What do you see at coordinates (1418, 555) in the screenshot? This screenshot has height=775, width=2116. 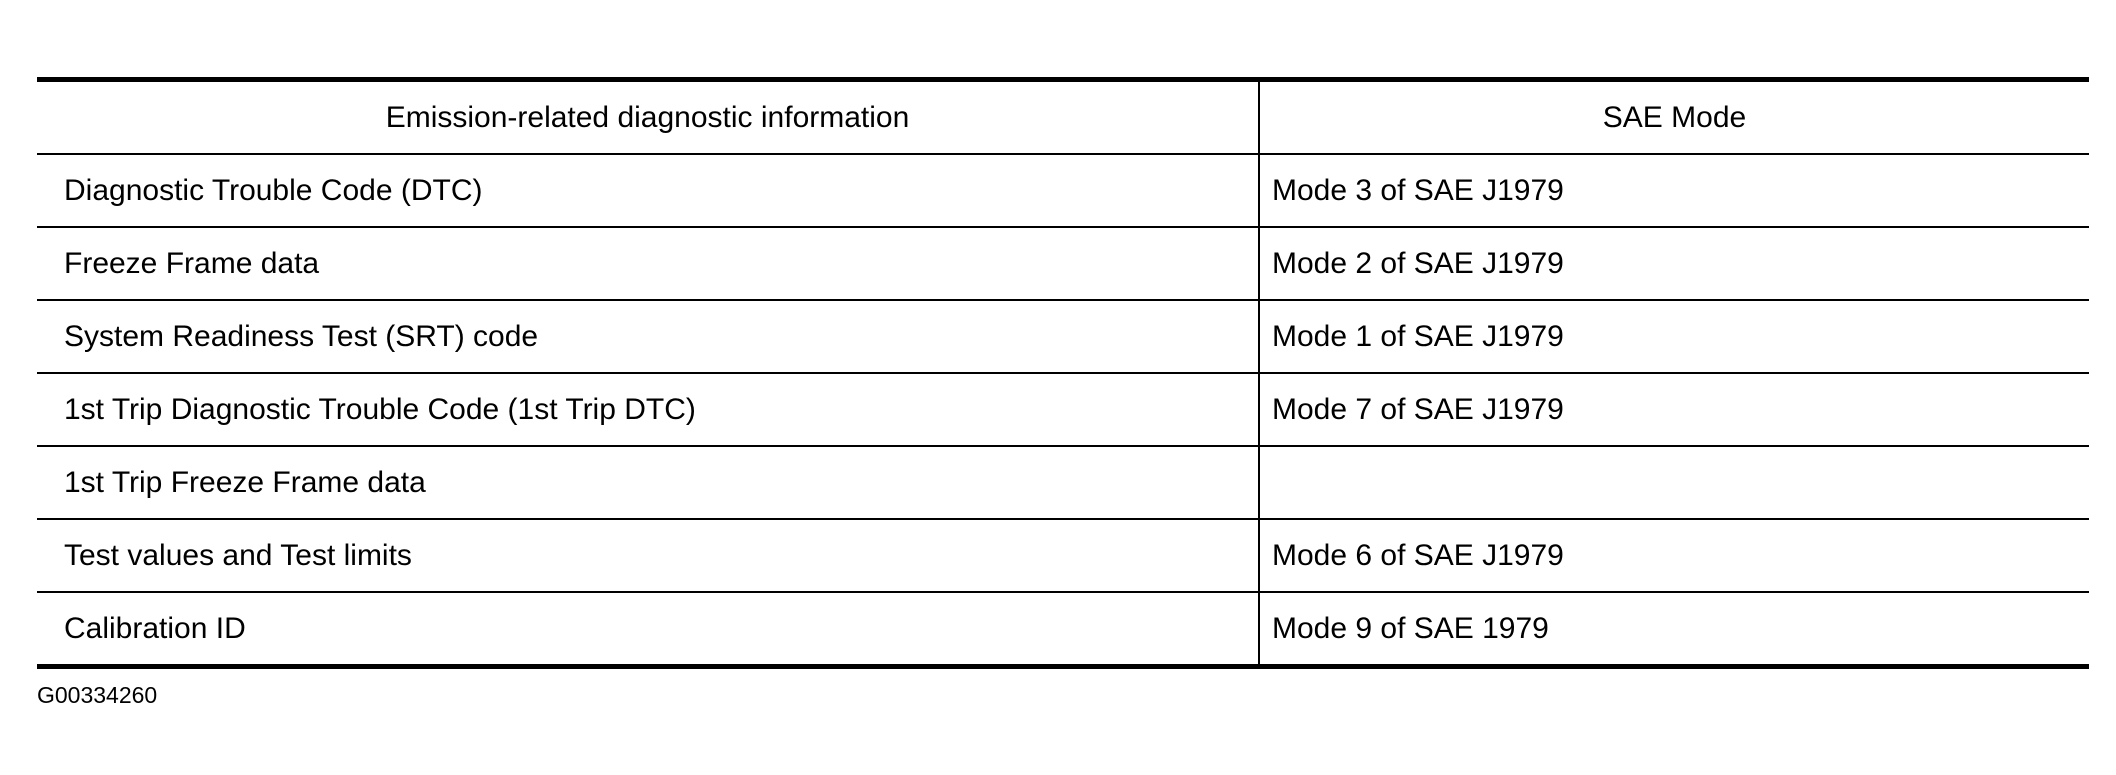 I see `sae-mode-cell: Mode 6 of SAE J1979` at bounding box center [1418, 555].